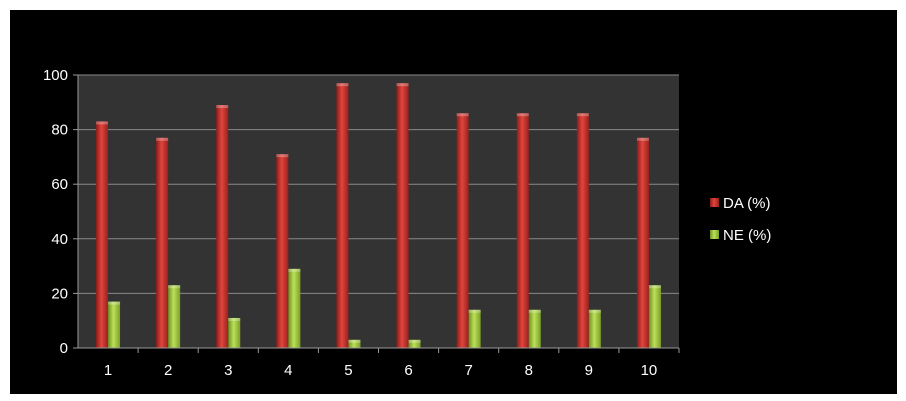  I want to click on x-tick-label: 10, so click(649, 370).